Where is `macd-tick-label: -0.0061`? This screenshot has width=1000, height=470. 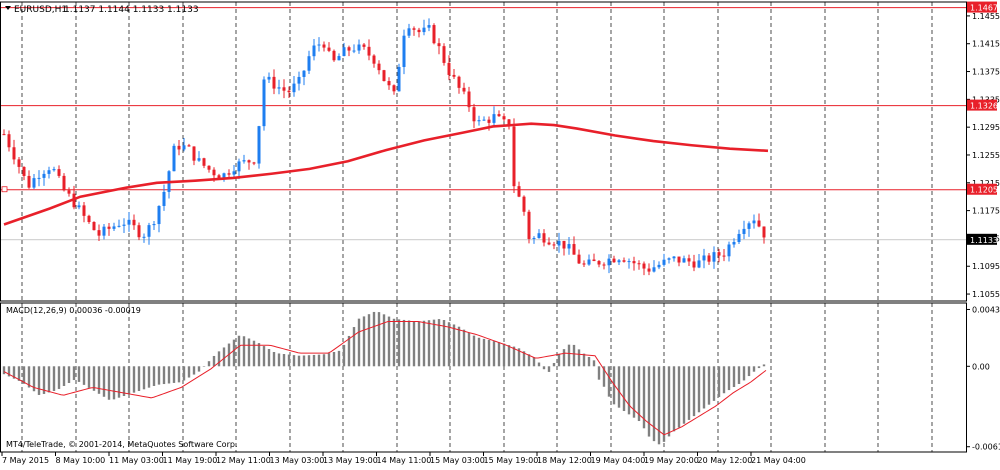 macd-tick-label: -0.0061 is located at coordinates (986, 447).